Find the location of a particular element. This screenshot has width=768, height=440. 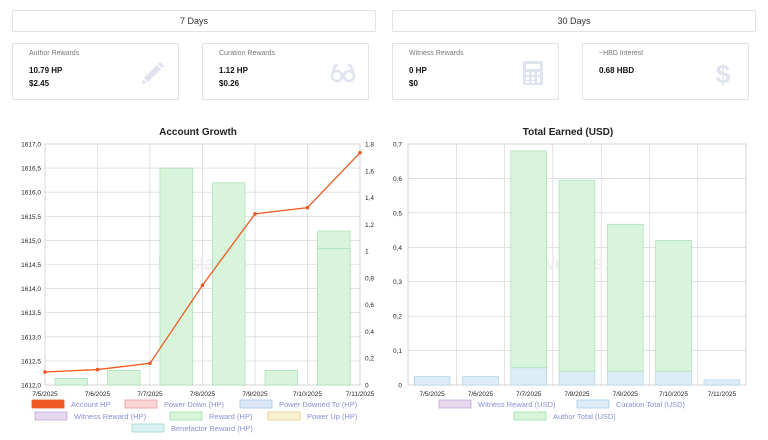

card-title: Witness Rewards is located at coordinates (436, 53).